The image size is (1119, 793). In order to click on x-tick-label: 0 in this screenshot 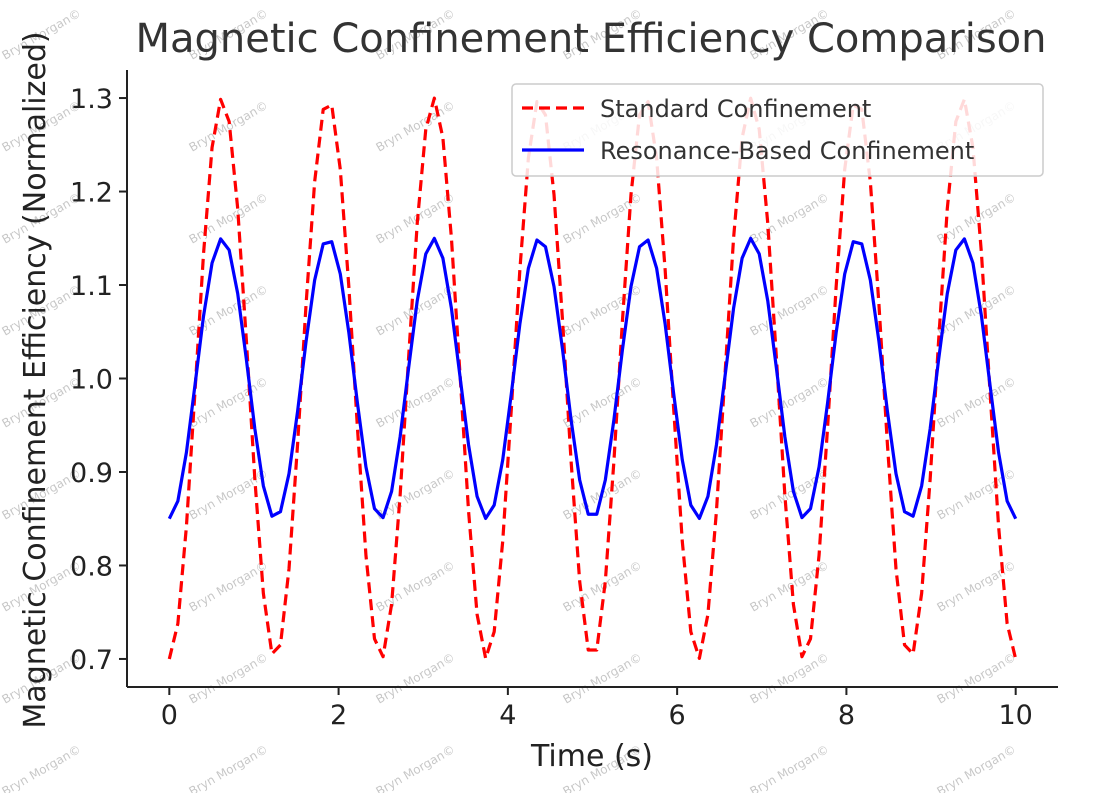, I will do `click(169, 715)`.